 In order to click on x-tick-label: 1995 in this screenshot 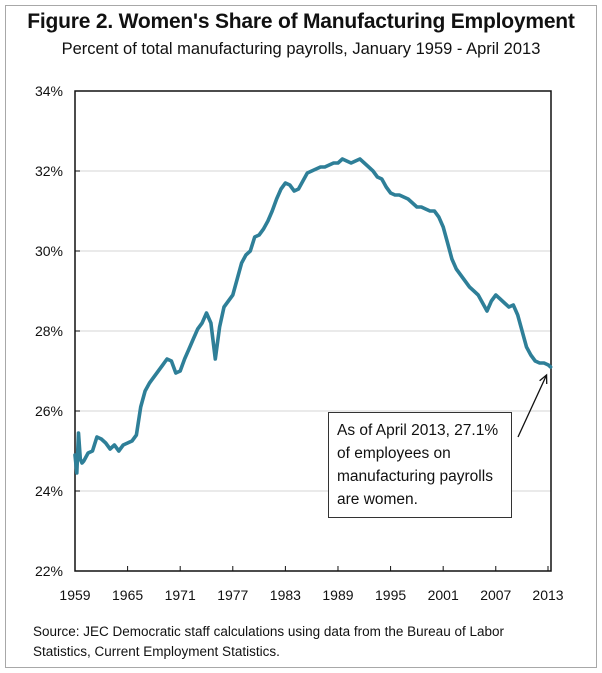, I will do `click(390, 595)`.